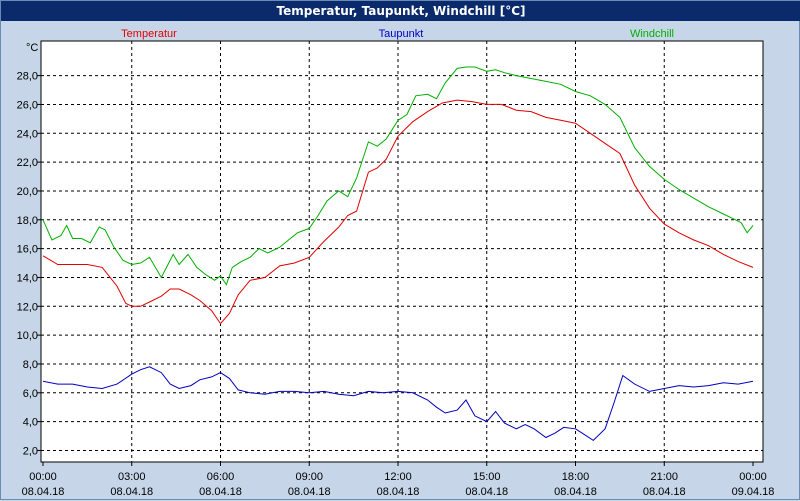  Describe the element at coordinates (27, 134) in the screenshot. I see `y-tick-label: 24,0` at that location.